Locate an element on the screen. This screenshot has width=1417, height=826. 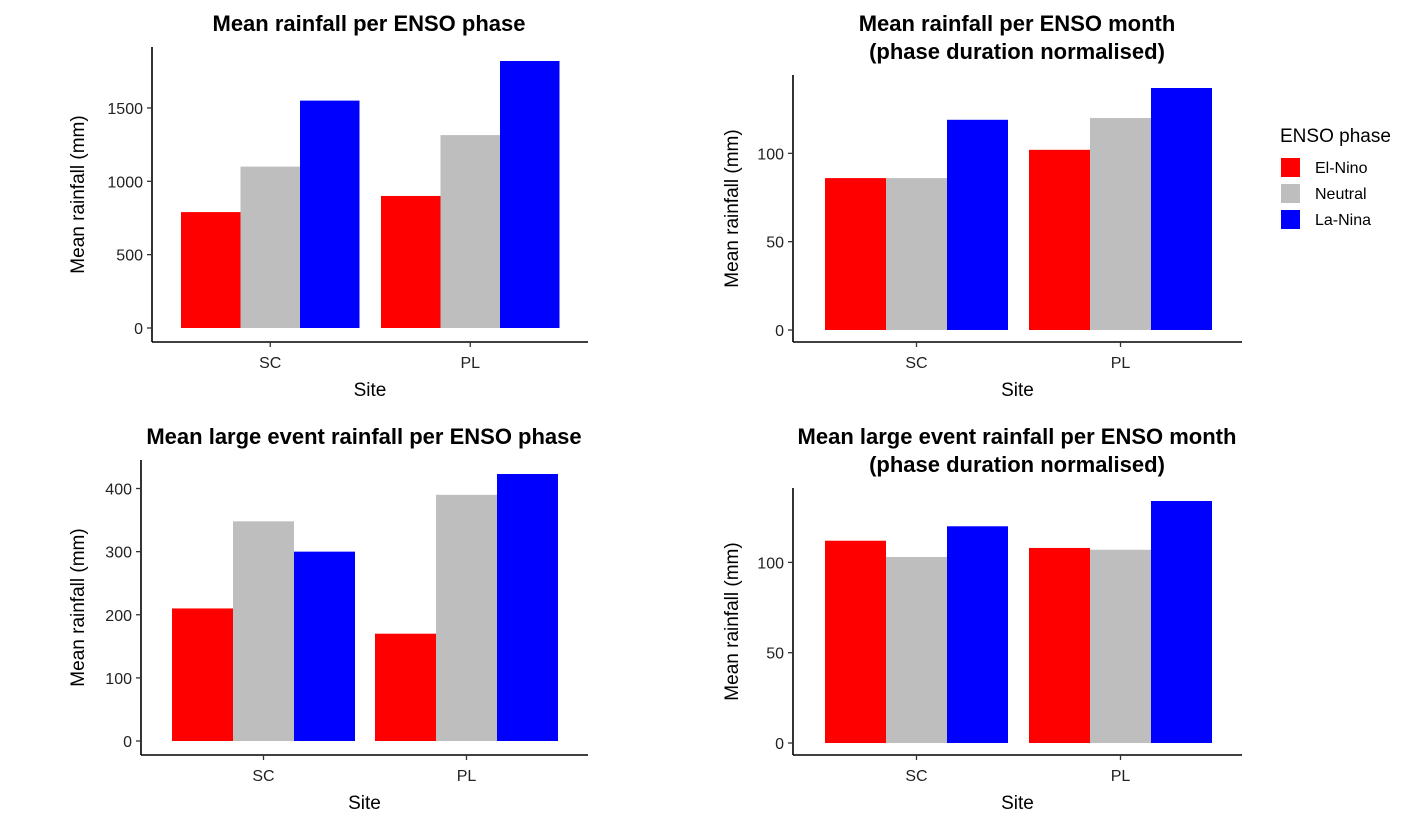
chart-title: Mean large event rainfall per ENSO phase is located at coordinates (363, 436).